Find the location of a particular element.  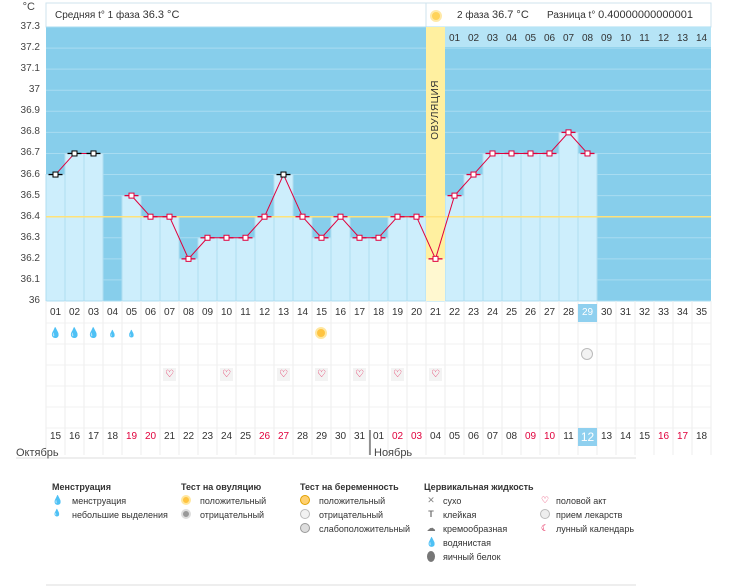

legend-medication: прием лекарств is located at coordinates (589, 515).